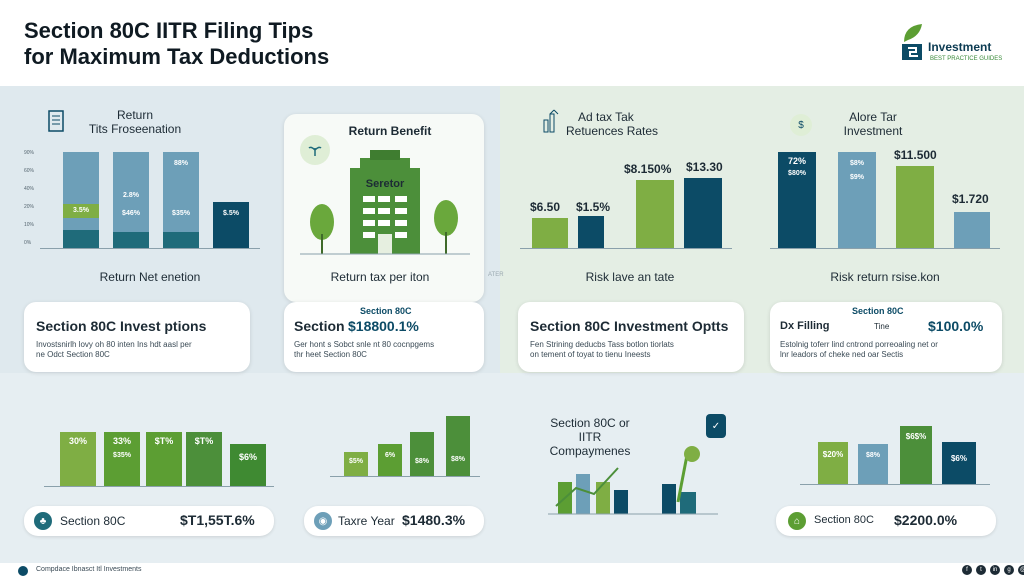  What do you see at coordinates (131, 200) in the screenshot?
I see `p1-bar-2: 2.8% $46%` at bounding box center [131, 200].